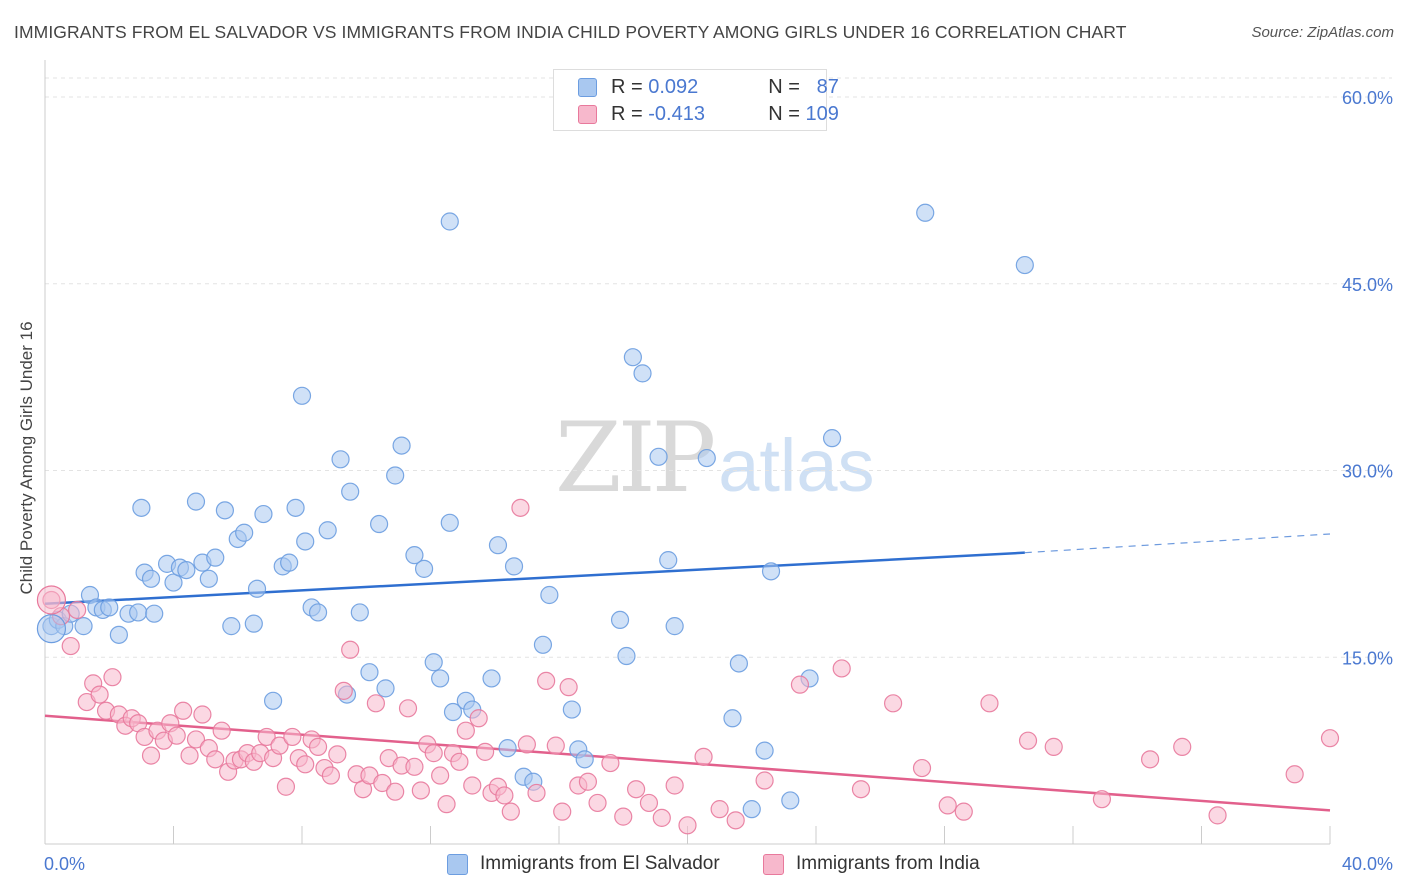 The height and width of the screenshot is (892, 1406). What do you see at coordinates (676, 113) in the screenshot?
I see `legend-r-value: -0.413` at bounding box center [676, 113].